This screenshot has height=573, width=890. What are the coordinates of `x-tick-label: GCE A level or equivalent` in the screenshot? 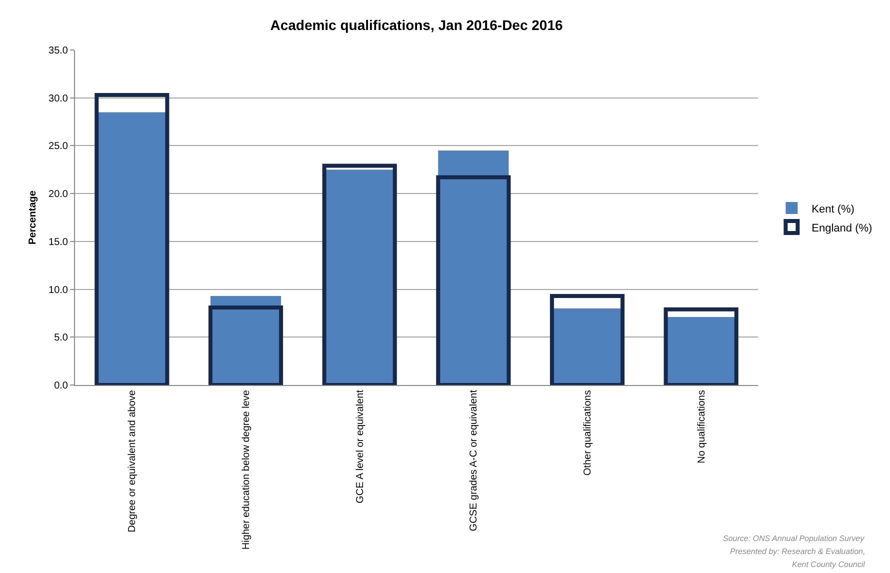 It's located at (360, 447).